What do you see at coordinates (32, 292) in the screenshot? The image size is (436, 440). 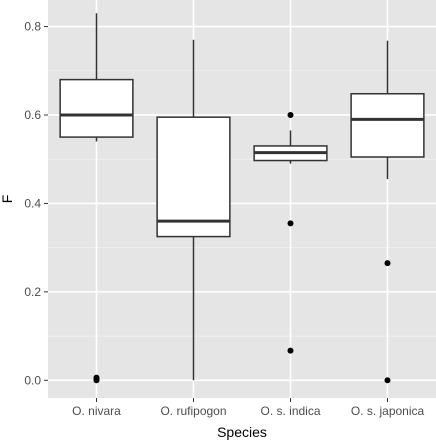 I see `y-tick-label: 0.2` at bounding box center [32, 292].